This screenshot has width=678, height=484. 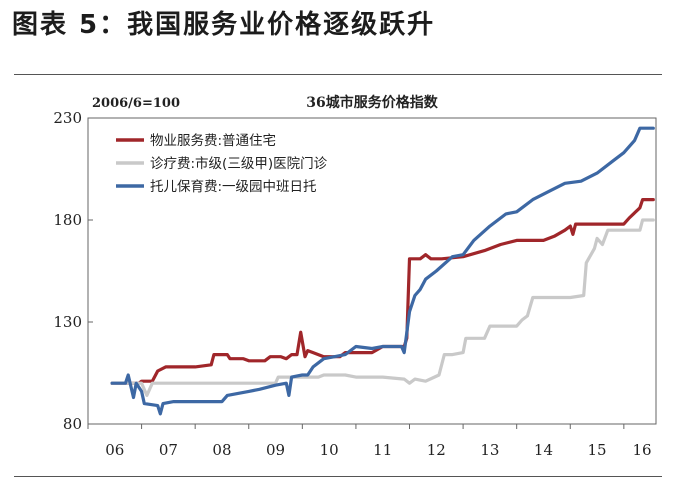 I want to click on bottom-rule, so click(x=338, y=476).